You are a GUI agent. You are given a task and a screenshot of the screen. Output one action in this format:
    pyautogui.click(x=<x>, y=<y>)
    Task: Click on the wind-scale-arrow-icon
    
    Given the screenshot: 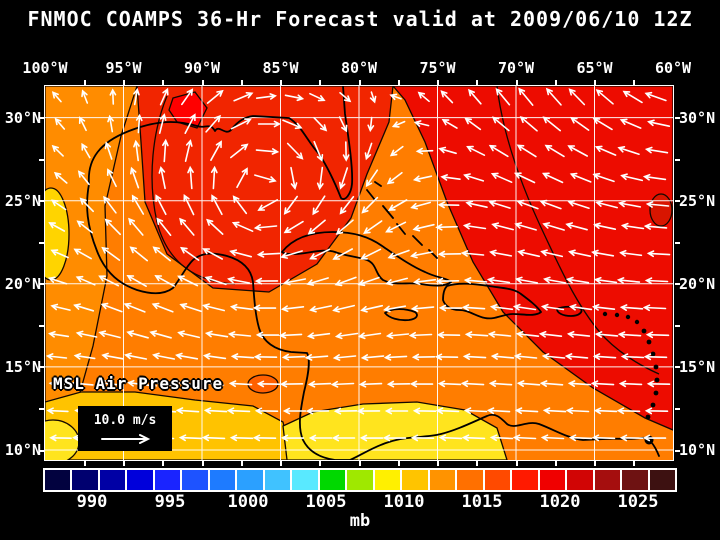 What is the action you would take?
    pyautogui.click(x=126, y=439)
    